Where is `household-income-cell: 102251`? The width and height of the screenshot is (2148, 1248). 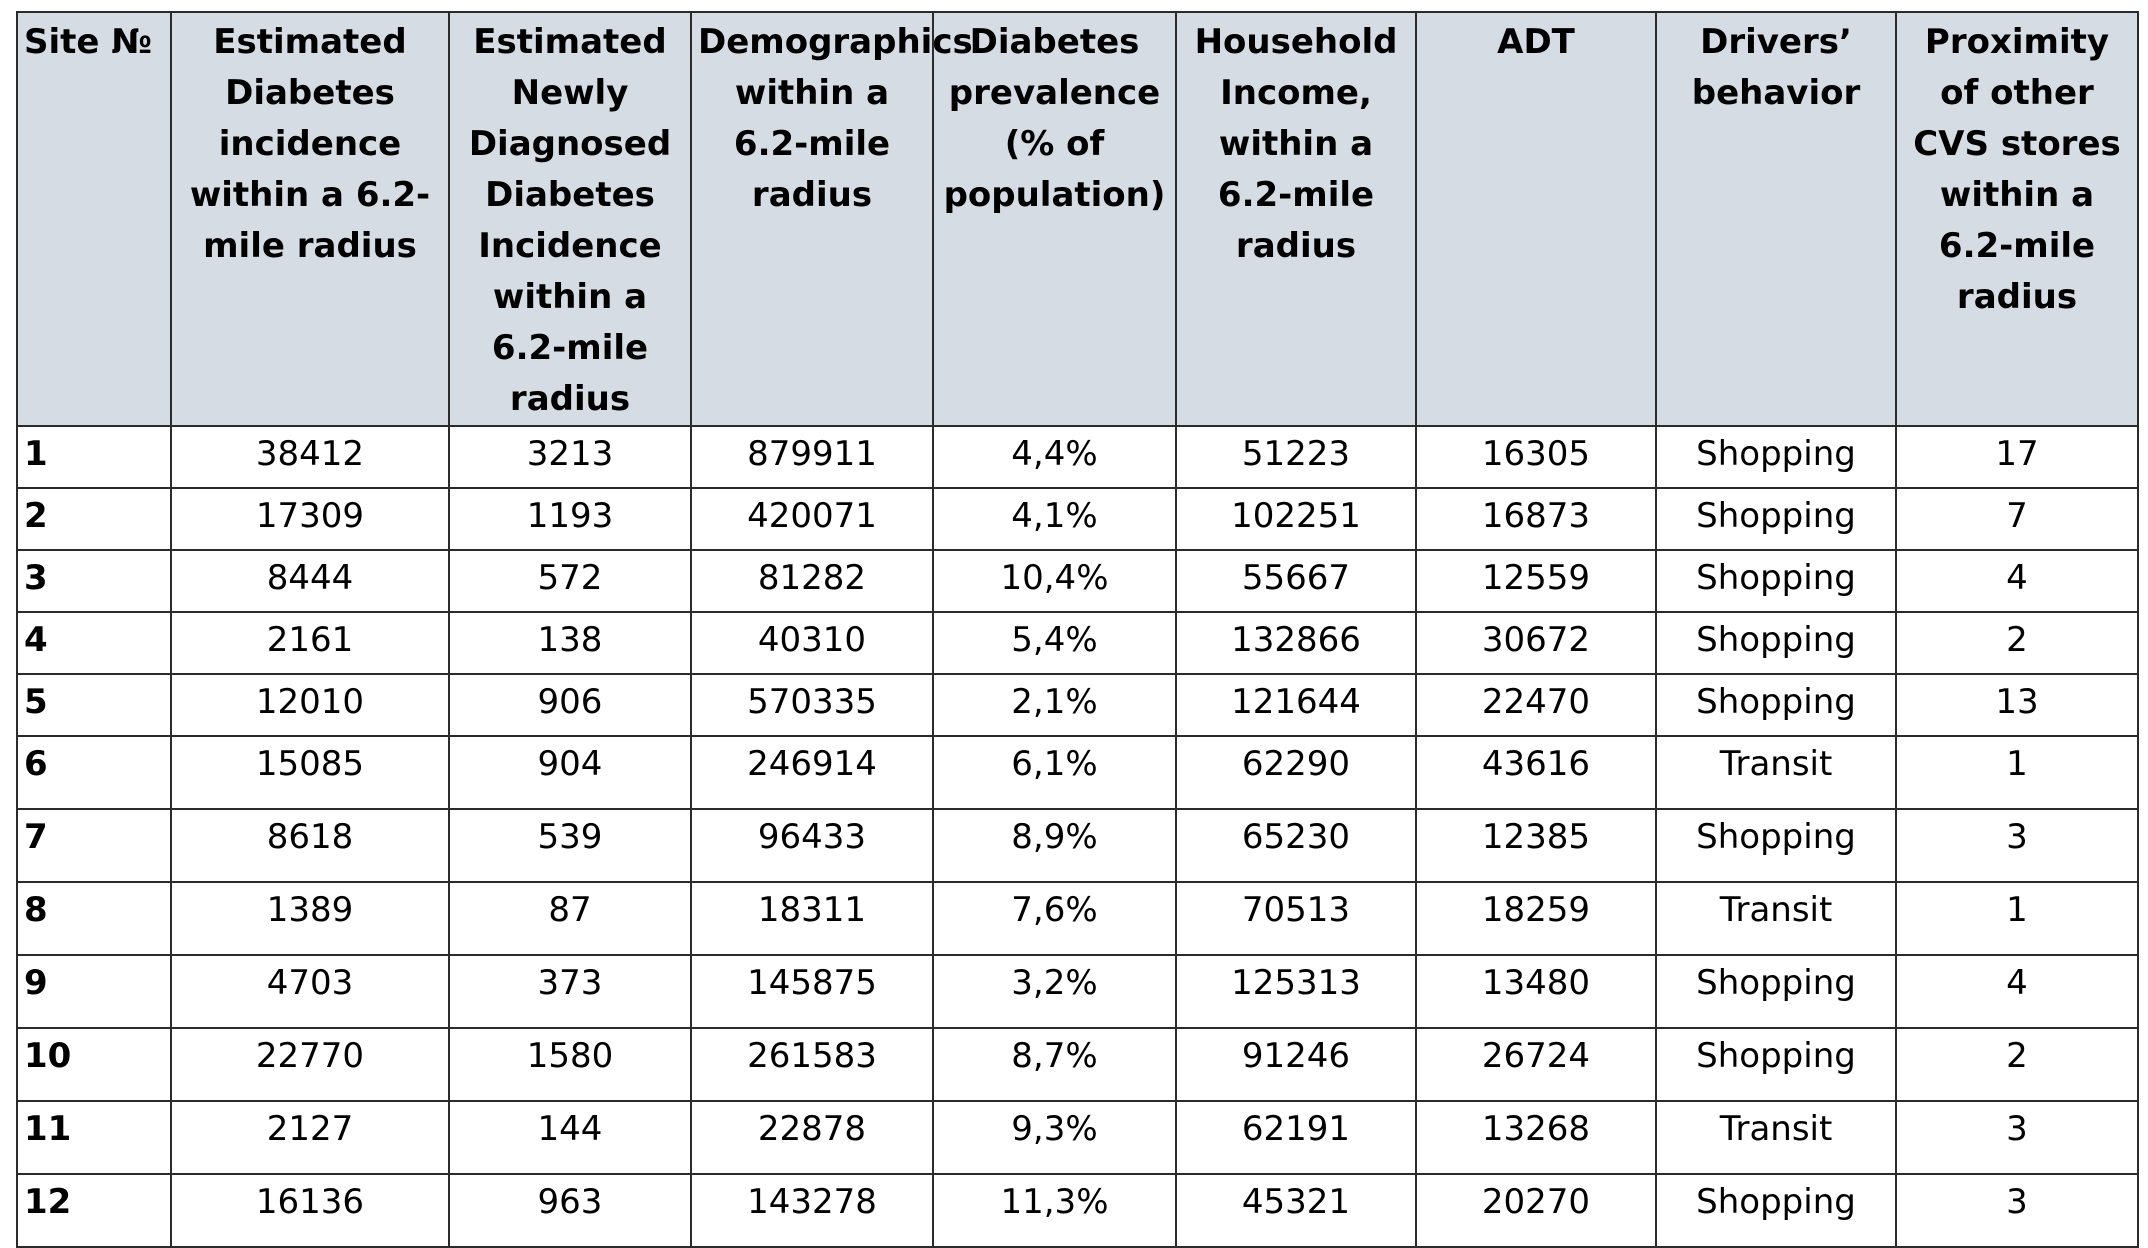 household-income-cell: 102251 is located at coordinates (1296, 519).